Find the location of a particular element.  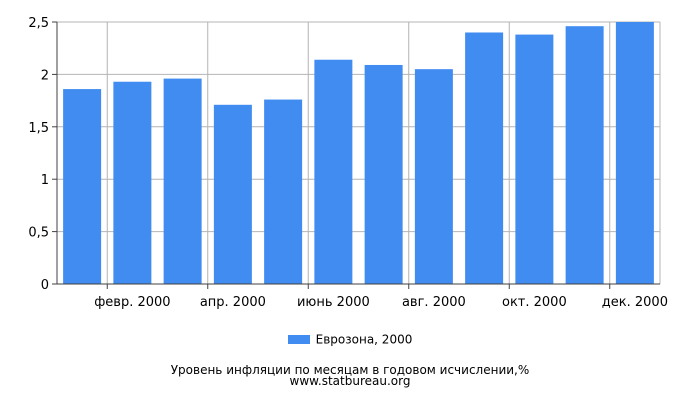

y-axis-ticks: 0 0,5 1 1,5 2 2,5 is located at coordinates (42, 154).